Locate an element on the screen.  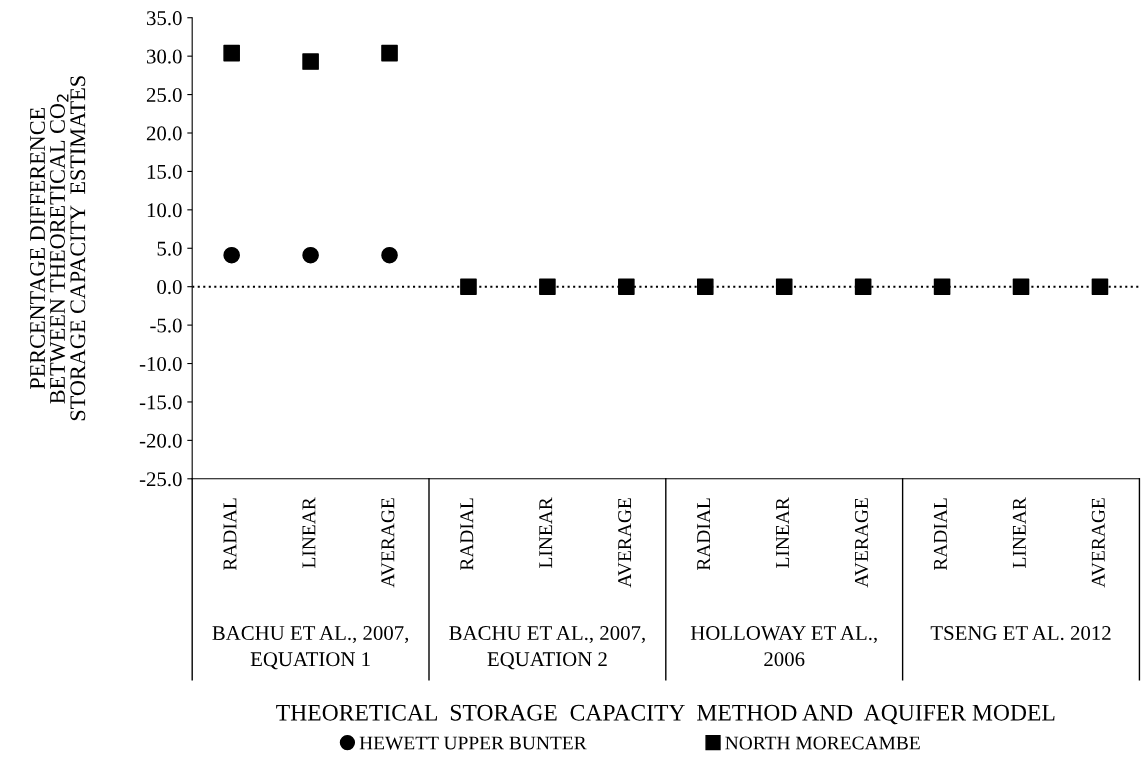
y-tick-label: -20.0 is located at coordinates (160, 440).